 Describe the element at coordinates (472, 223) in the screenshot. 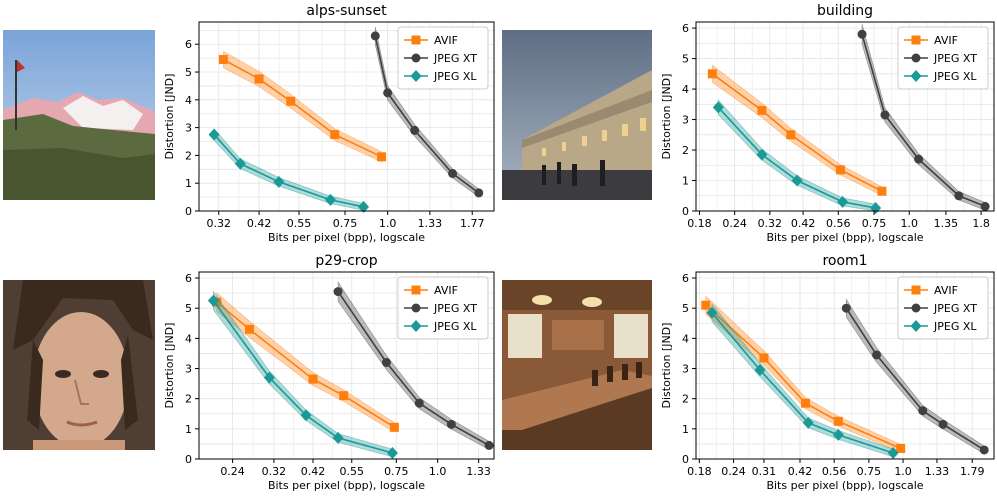

I see `x-tick-label: 1.77` at that location.